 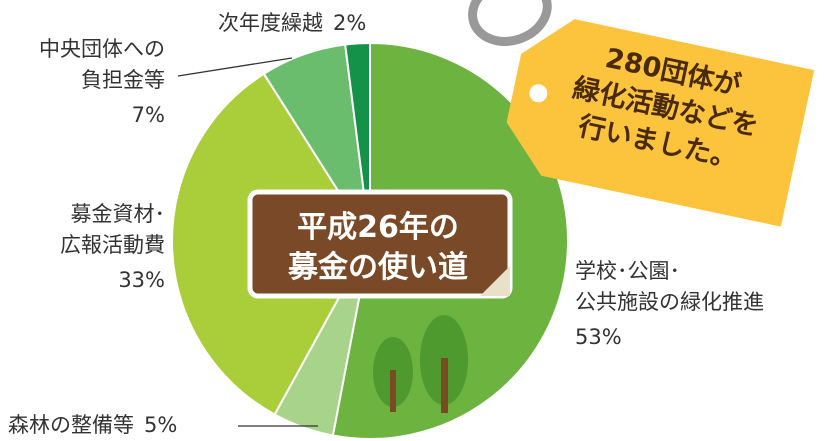 I want to click on slice-label: 学校･公園･ 公共施設の緑化推進 53%, so click(x=669, y=304).